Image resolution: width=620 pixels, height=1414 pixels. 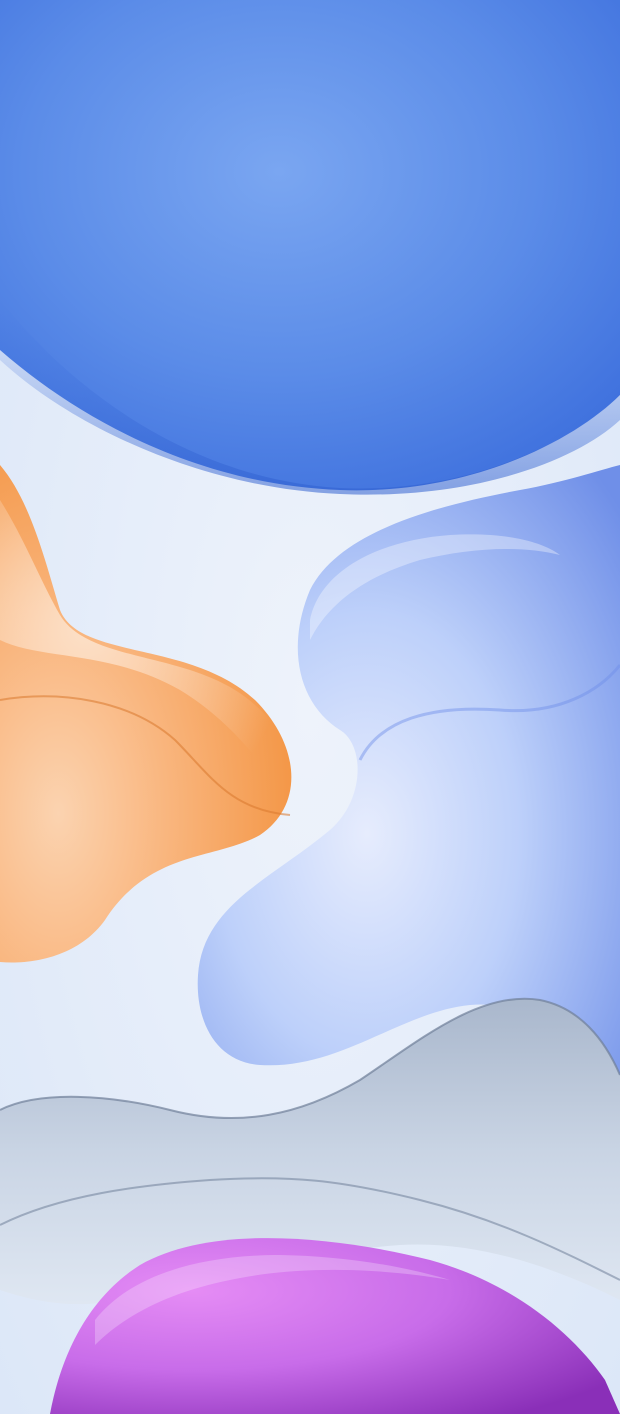 What do you see at coordinates (310, 1058) in the screenshot?
I see `gray-wave-edge` at bounding box center [310, 1058].